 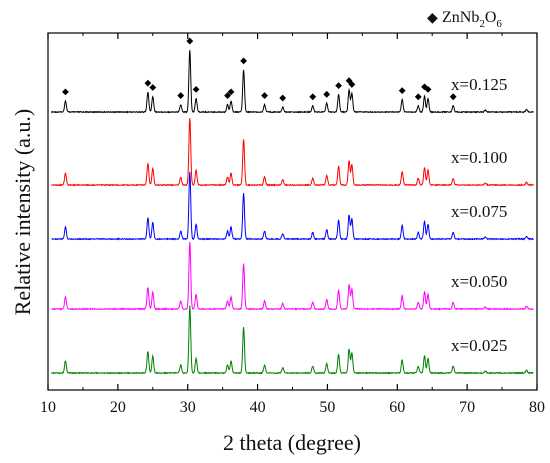 What do you see at coordinates (479, 281) in the screenshot?
I see `series-label: x=0.050` at bounding box center [479, 281].